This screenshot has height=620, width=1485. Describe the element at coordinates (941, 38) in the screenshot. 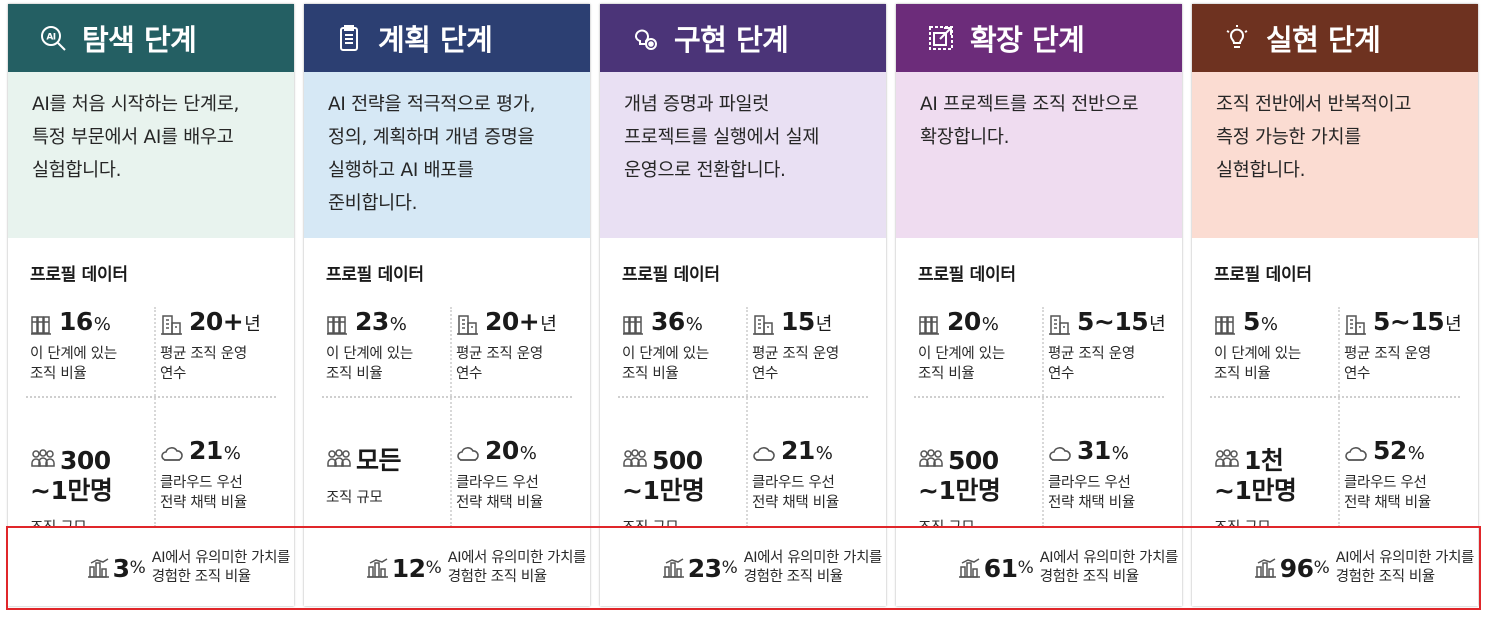

I see `expand-icon` at that location.